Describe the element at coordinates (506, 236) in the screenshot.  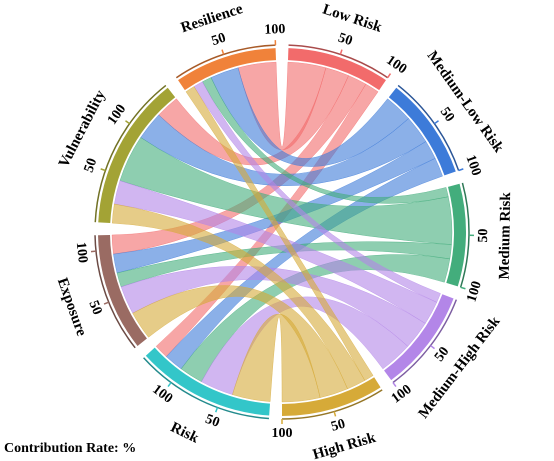
I see `node-label: Medium Risk` at that location.